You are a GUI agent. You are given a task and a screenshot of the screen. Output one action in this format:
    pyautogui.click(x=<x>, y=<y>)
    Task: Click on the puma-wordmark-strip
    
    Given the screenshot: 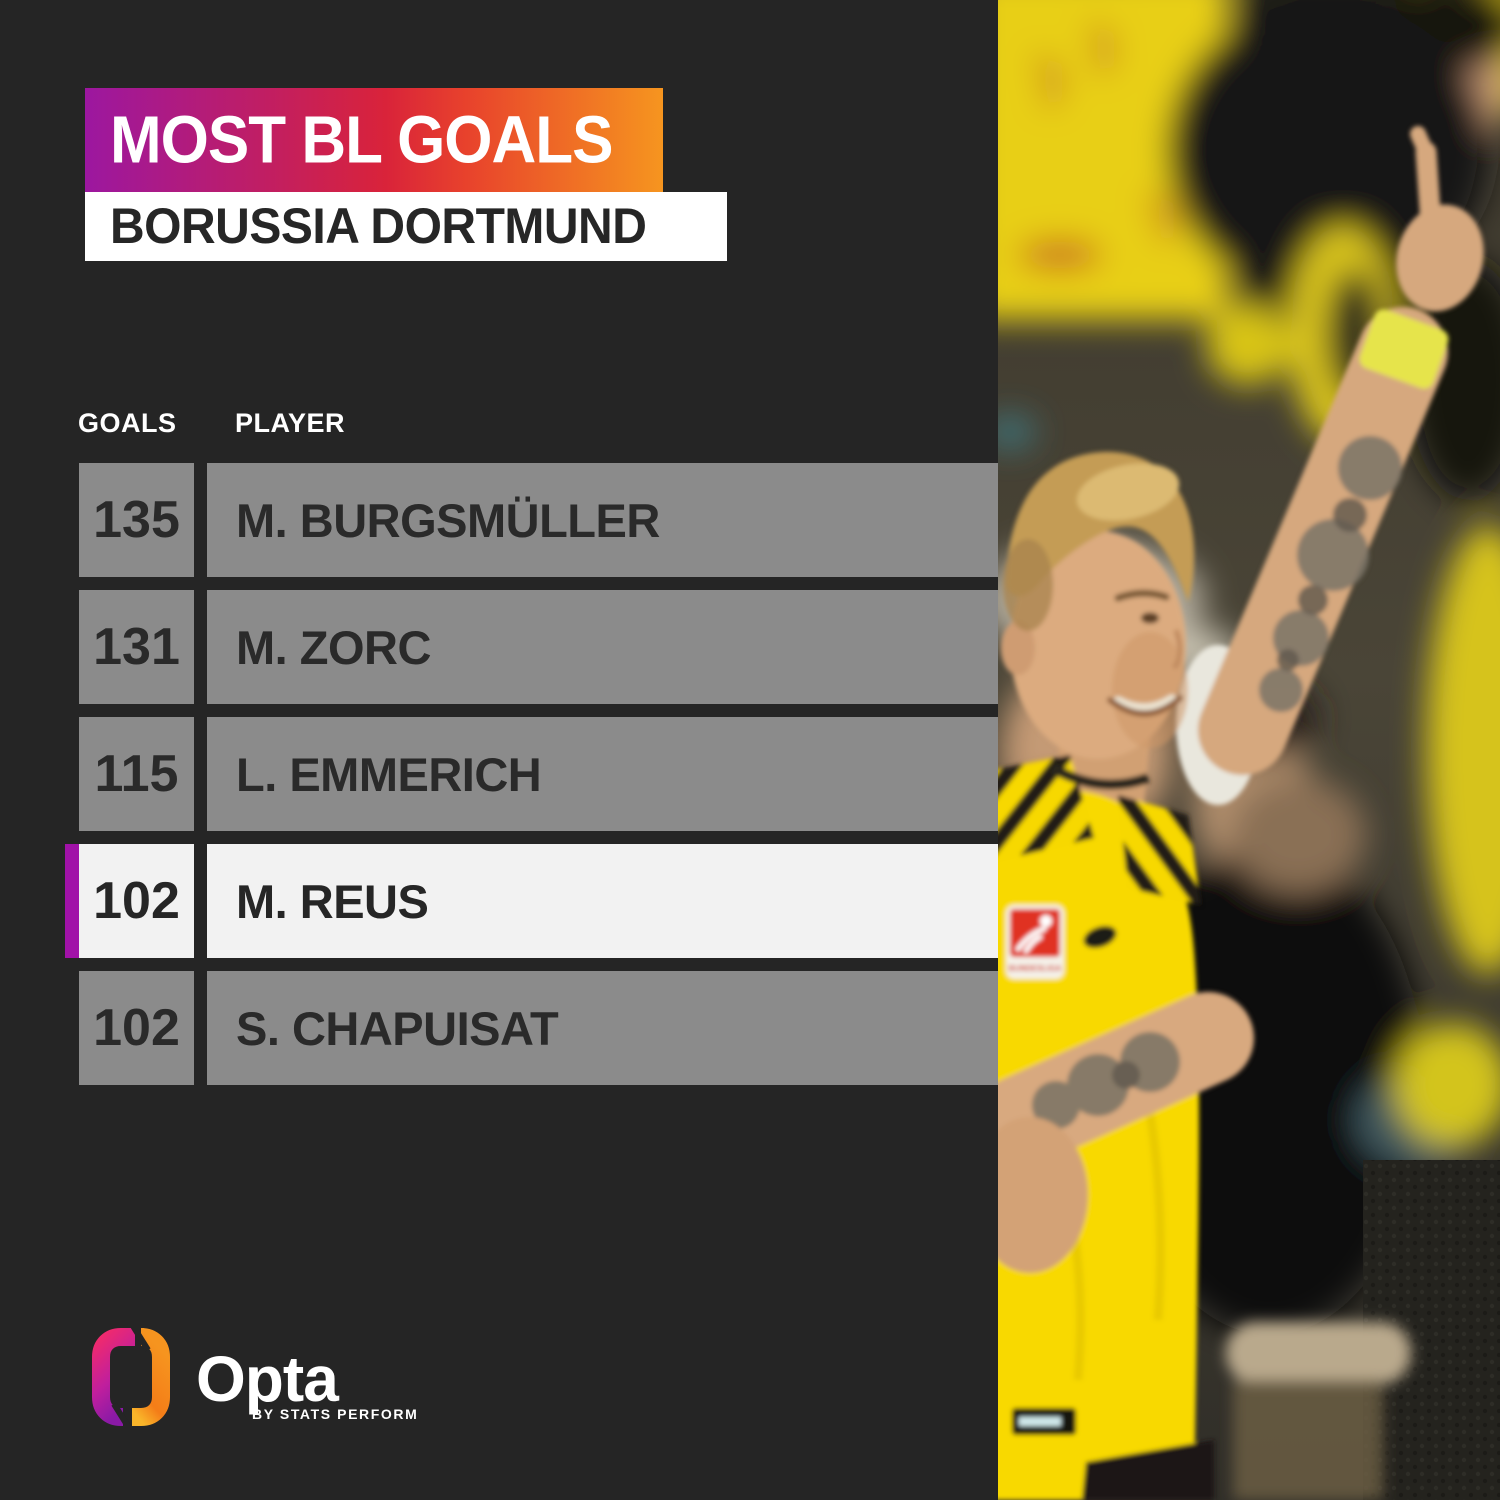 What is the action you would take?
    pyautogui.click(x=1044, y=1421)
    